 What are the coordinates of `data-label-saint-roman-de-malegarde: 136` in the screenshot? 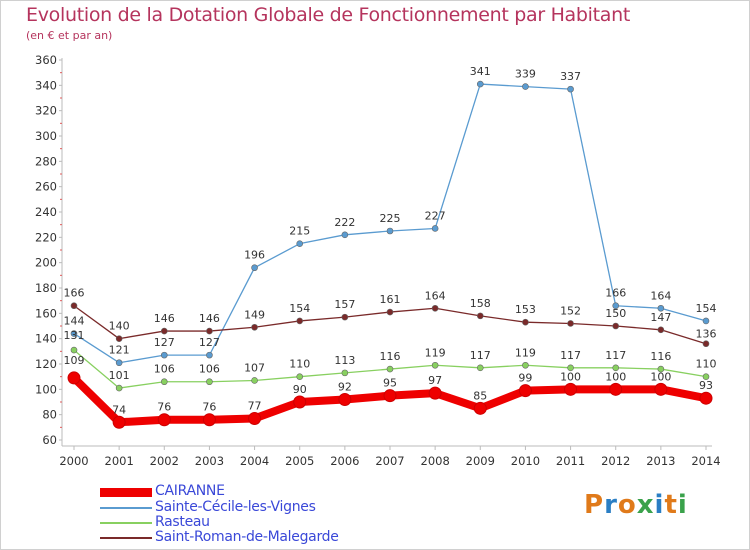 It's located at (706, 334).